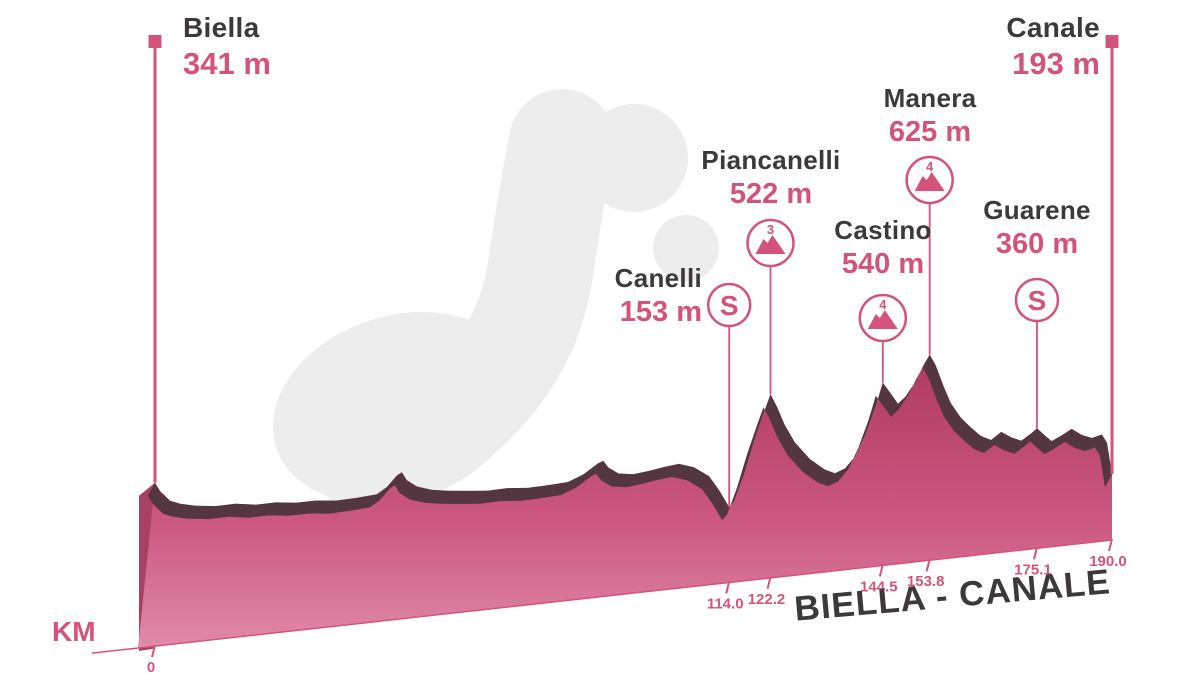  Describe the element at coordinates (155, 41) in the screenshot. I see `start-flag-marker` at that location.